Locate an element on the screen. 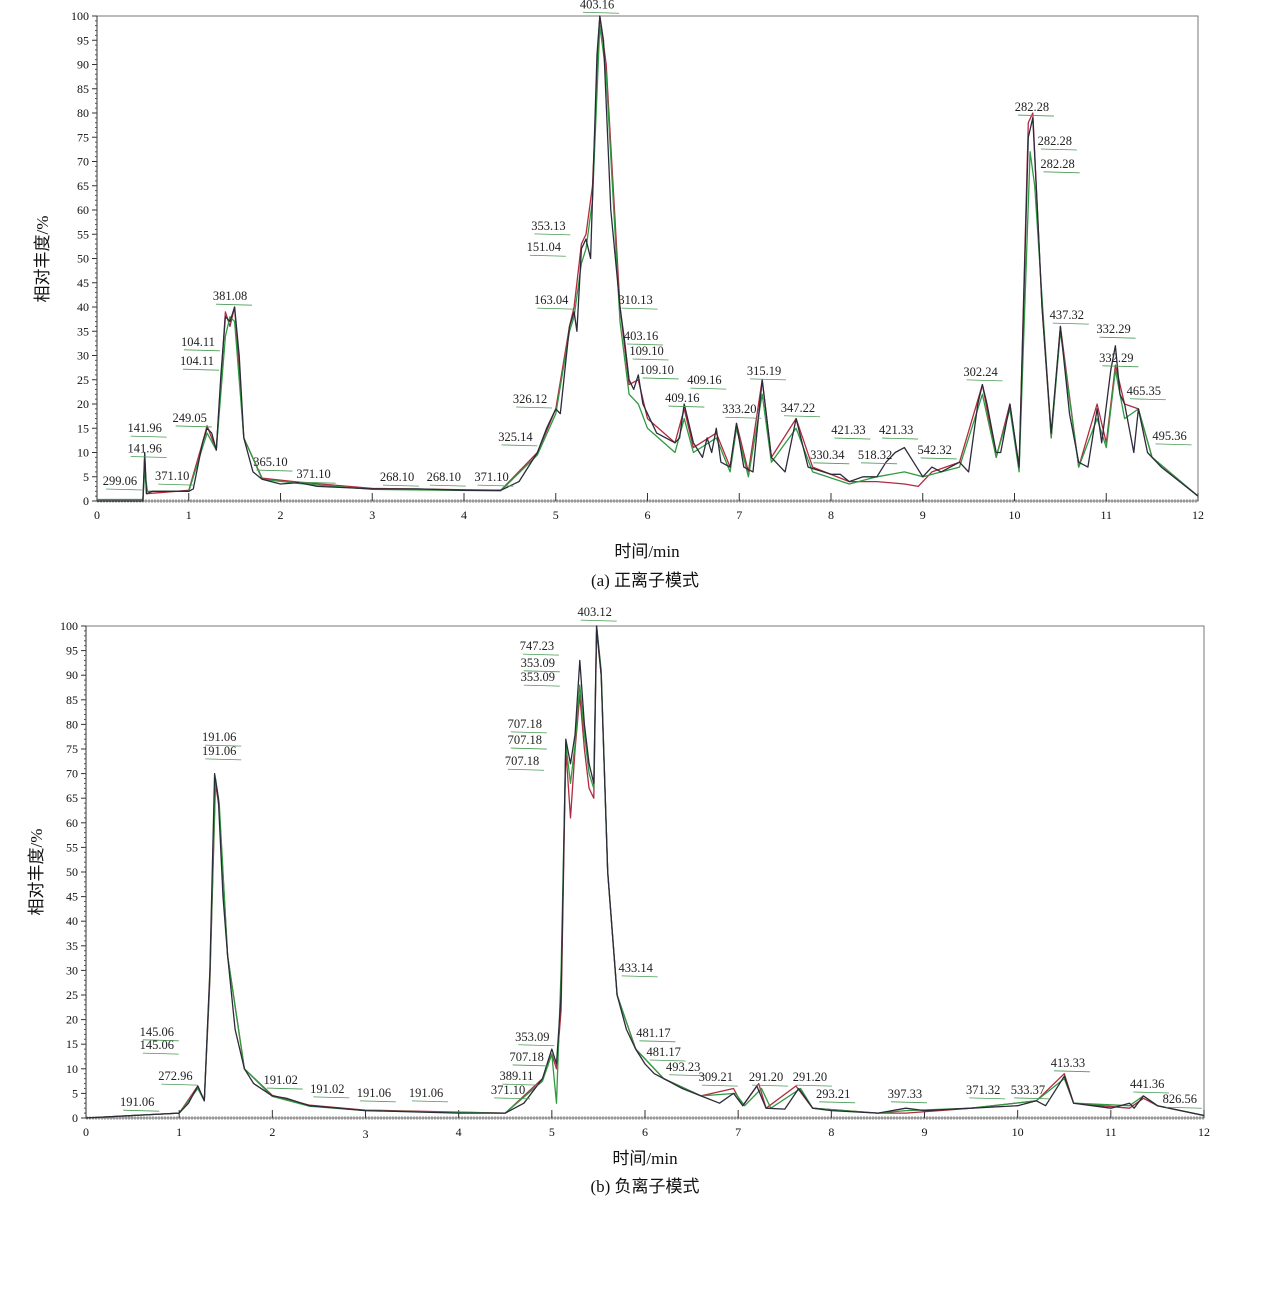 This screenshot has width=1267, height=1289. chart-b-x-tick-label: 12 is located at coordinates (1204, 1132).